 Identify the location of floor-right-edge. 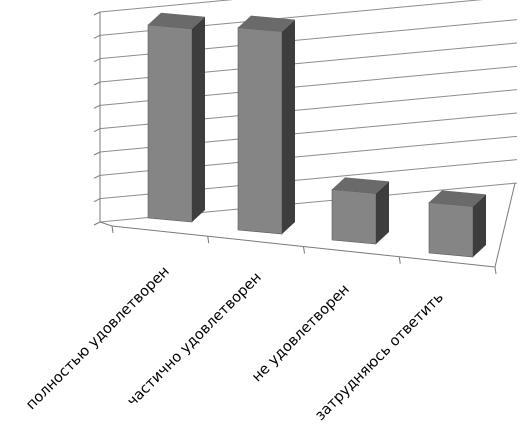
(505, 225).